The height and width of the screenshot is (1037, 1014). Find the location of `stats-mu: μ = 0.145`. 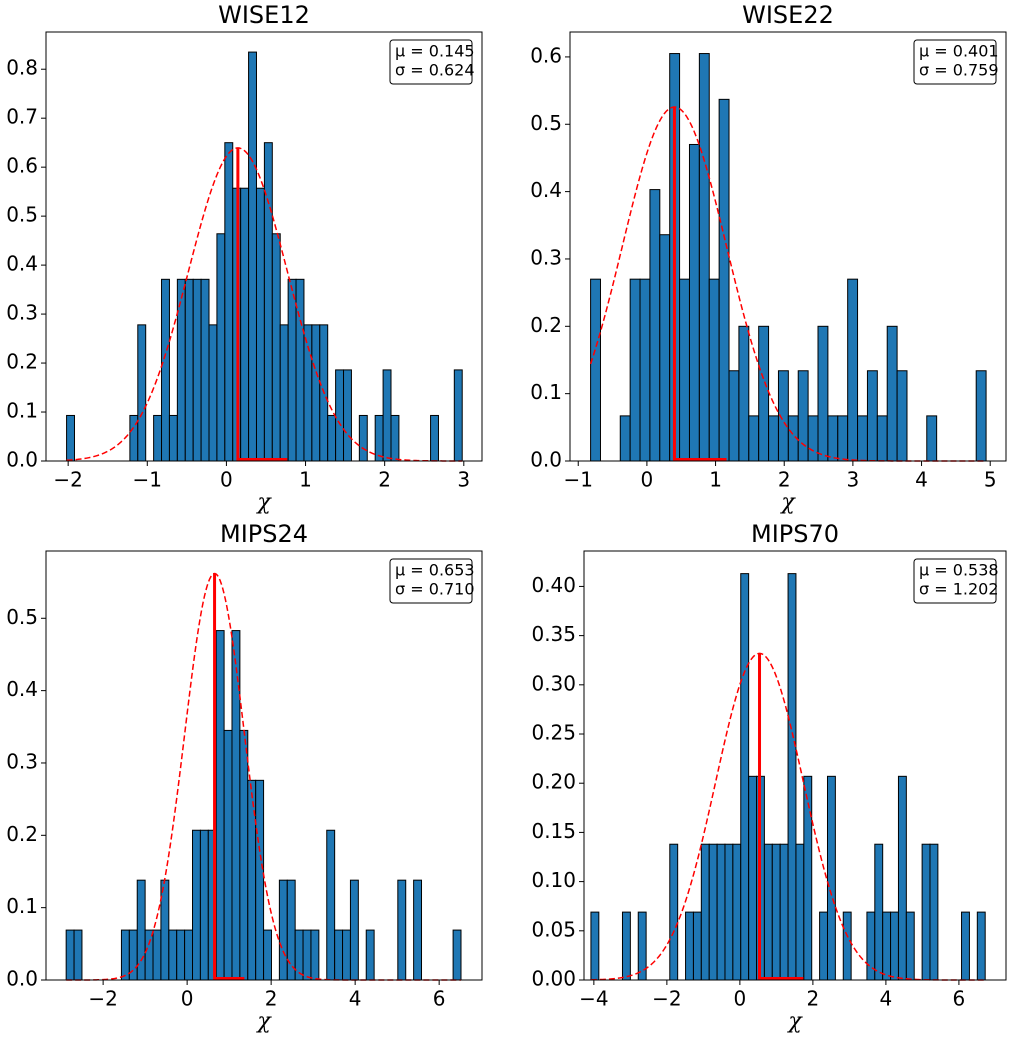

stats-mu: μ = 0.145 is located at coordinates (435, 51).